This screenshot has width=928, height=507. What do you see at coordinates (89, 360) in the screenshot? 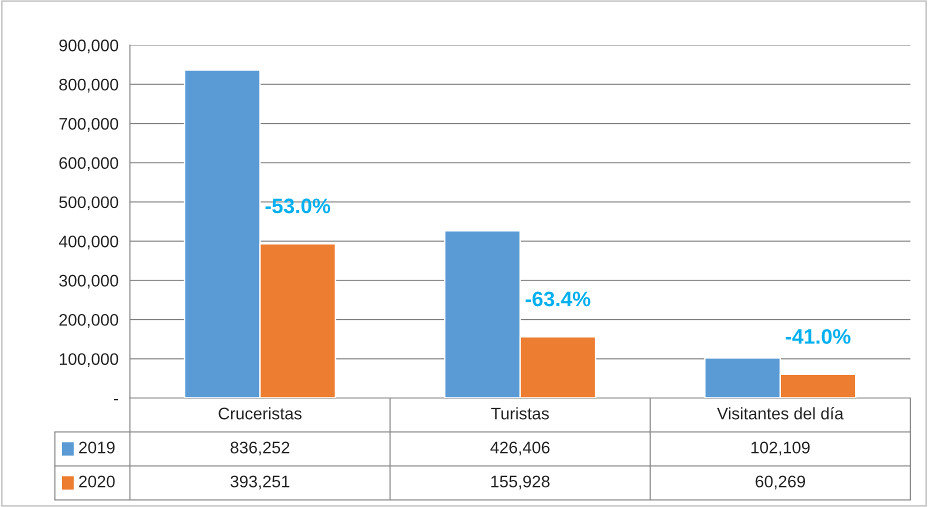
I see `y-tick-label: 100,000` at bounding box center [89, 360].